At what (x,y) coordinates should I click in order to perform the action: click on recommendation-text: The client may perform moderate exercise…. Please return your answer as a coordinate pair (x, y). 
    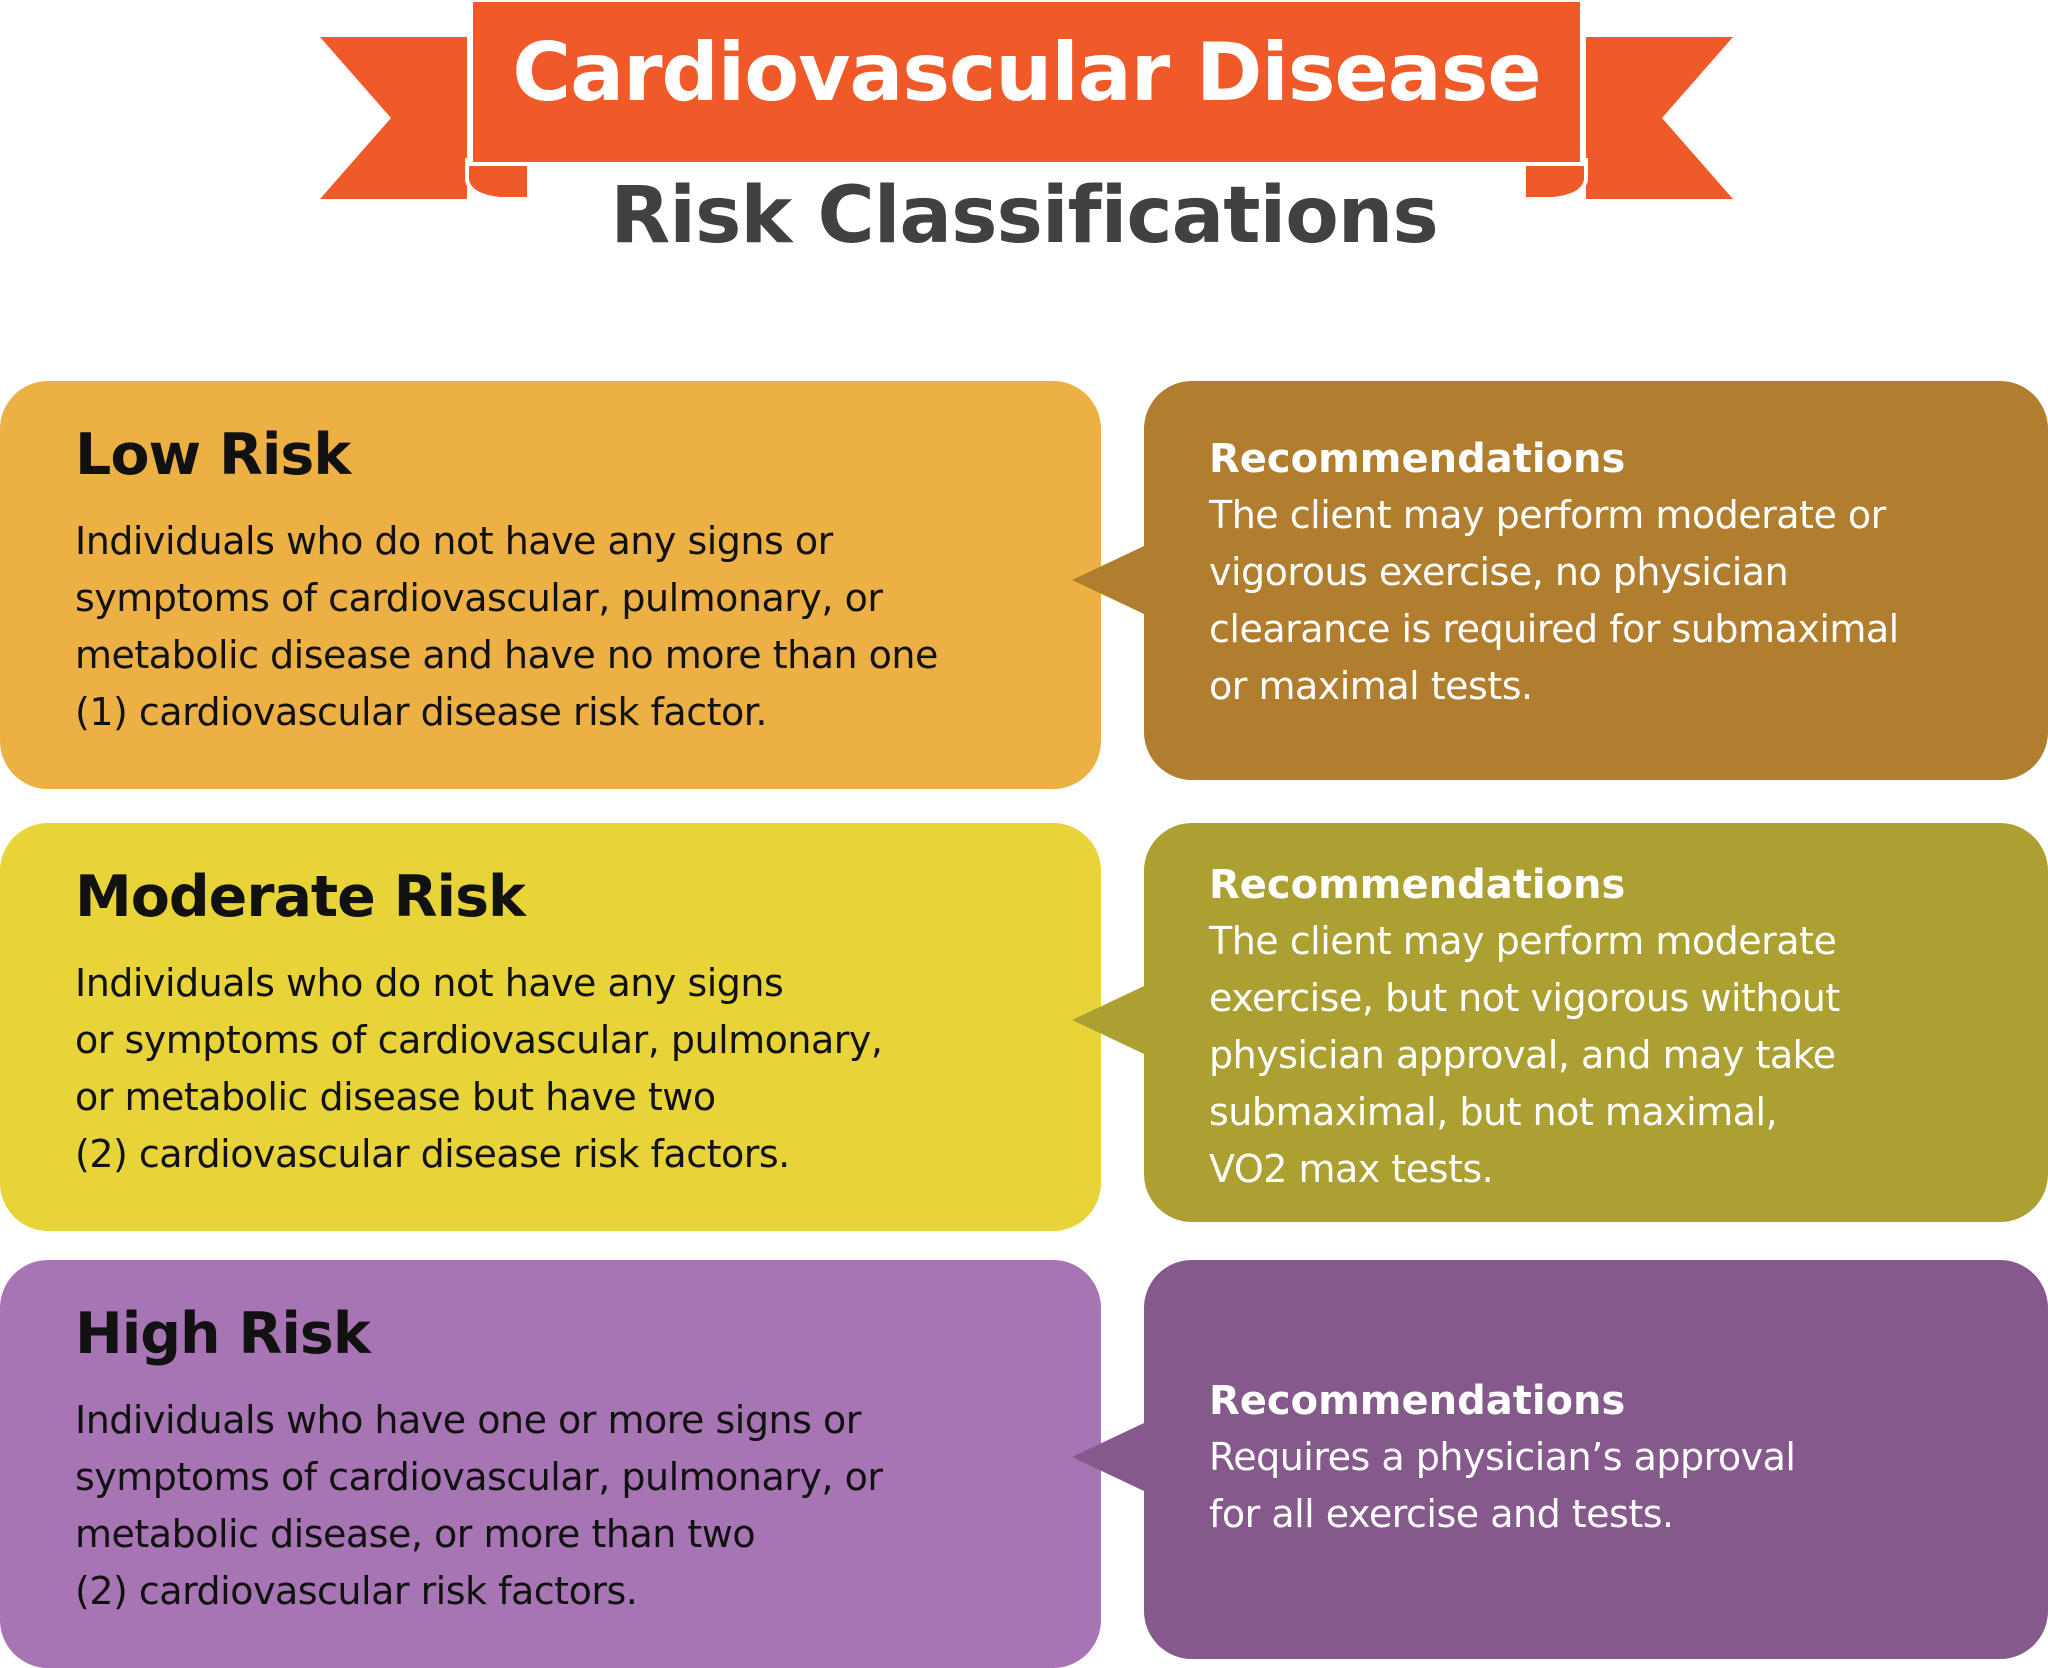
    Looking at the image, I should click on (1524, 1055).